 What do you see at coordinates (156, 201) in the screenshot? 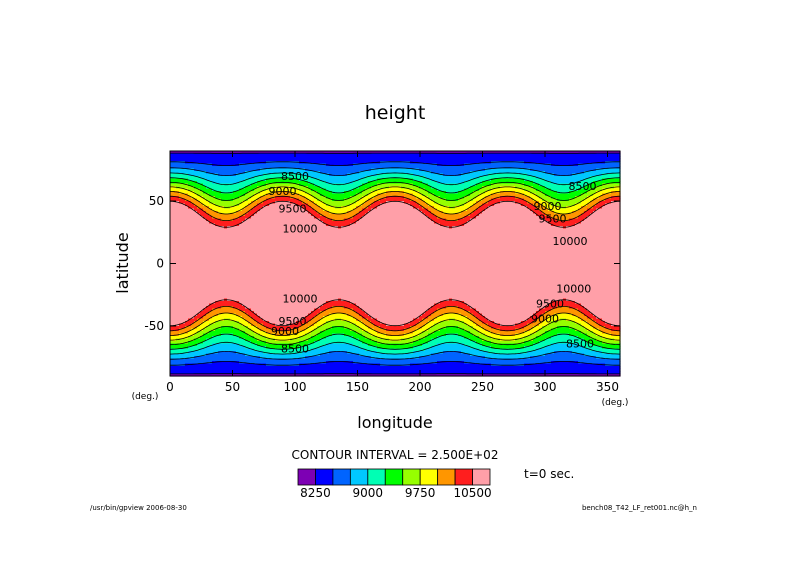
I see `y-tick-label: 50` at bounding box center [156, 201].